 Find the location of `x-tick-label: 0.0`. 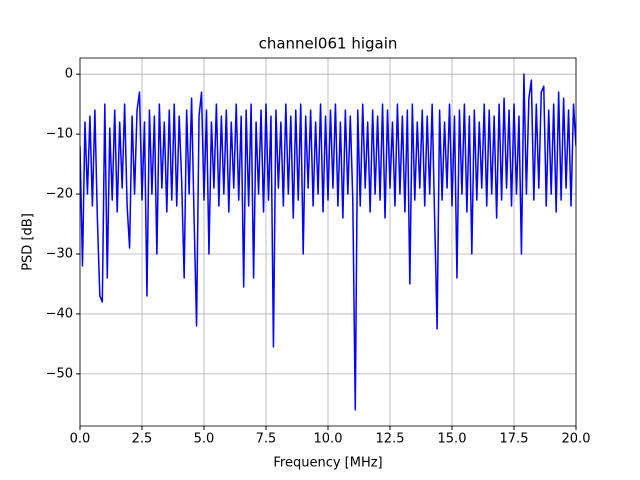

x-tick-label: 0.0 is located at coordinates (80, 439).